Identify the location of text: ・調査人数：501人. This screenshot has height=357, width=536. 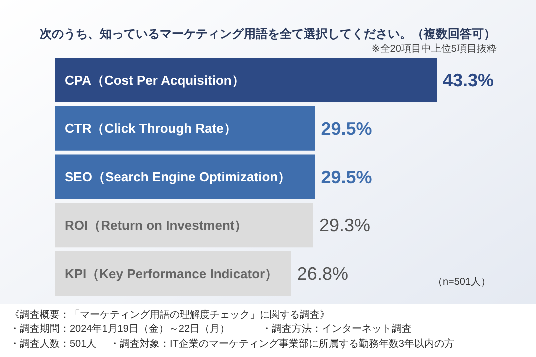
(53, 344).